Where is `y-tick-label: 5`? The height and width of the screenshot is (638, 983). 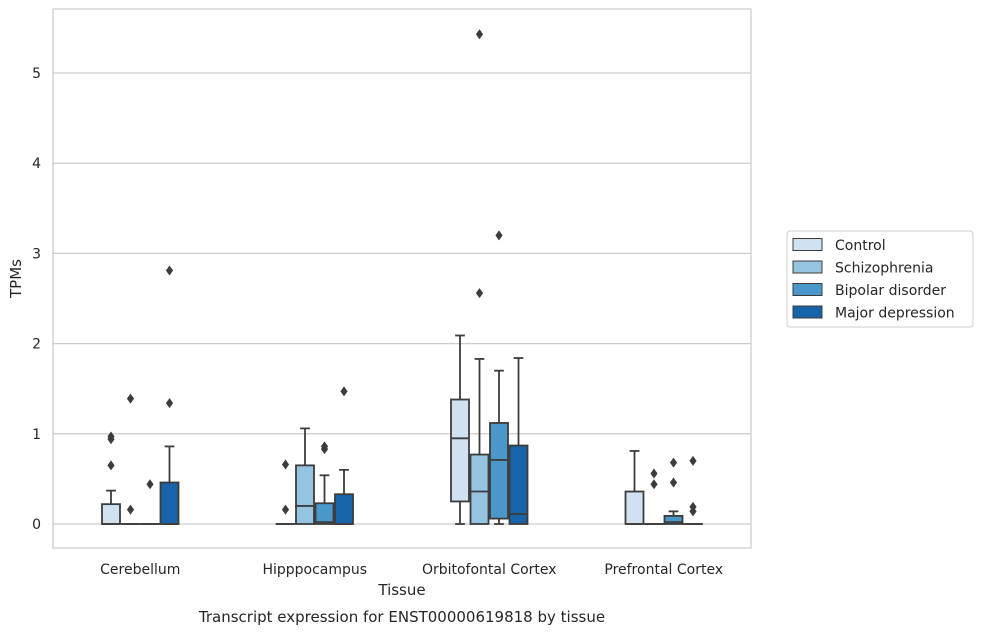 y-tick-label: 5 is located at coordinates (36, 74).